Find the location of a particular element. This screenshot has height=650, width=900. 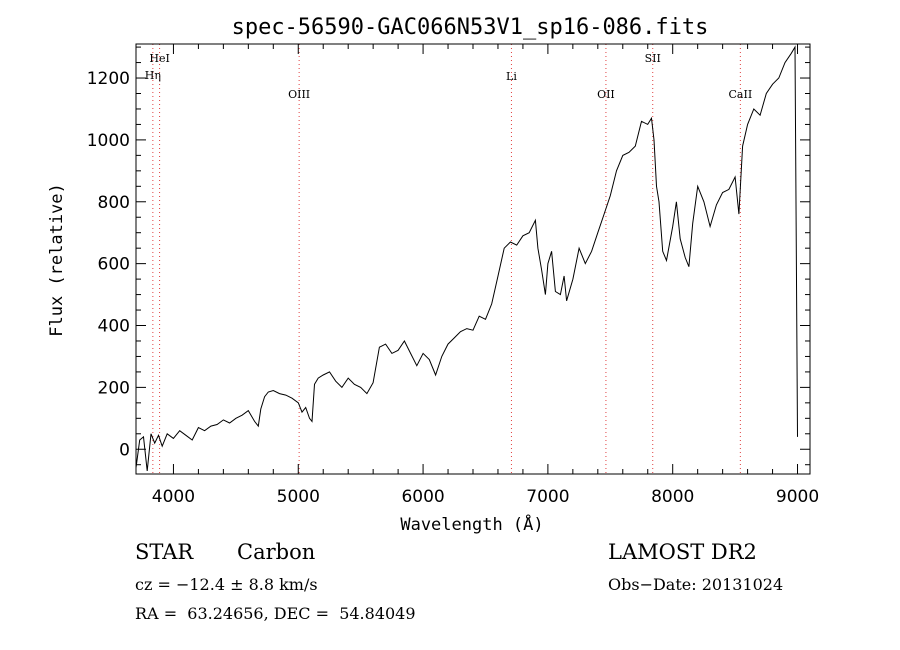

x-tick-label: 9000 is located at coordinates (797, 497).